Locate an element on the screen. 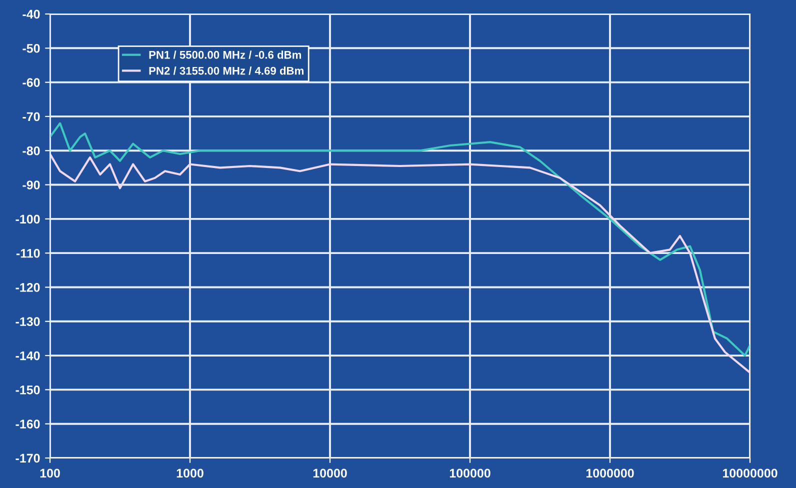  y-tick-label: -150 is located at coordinates (28, 389).